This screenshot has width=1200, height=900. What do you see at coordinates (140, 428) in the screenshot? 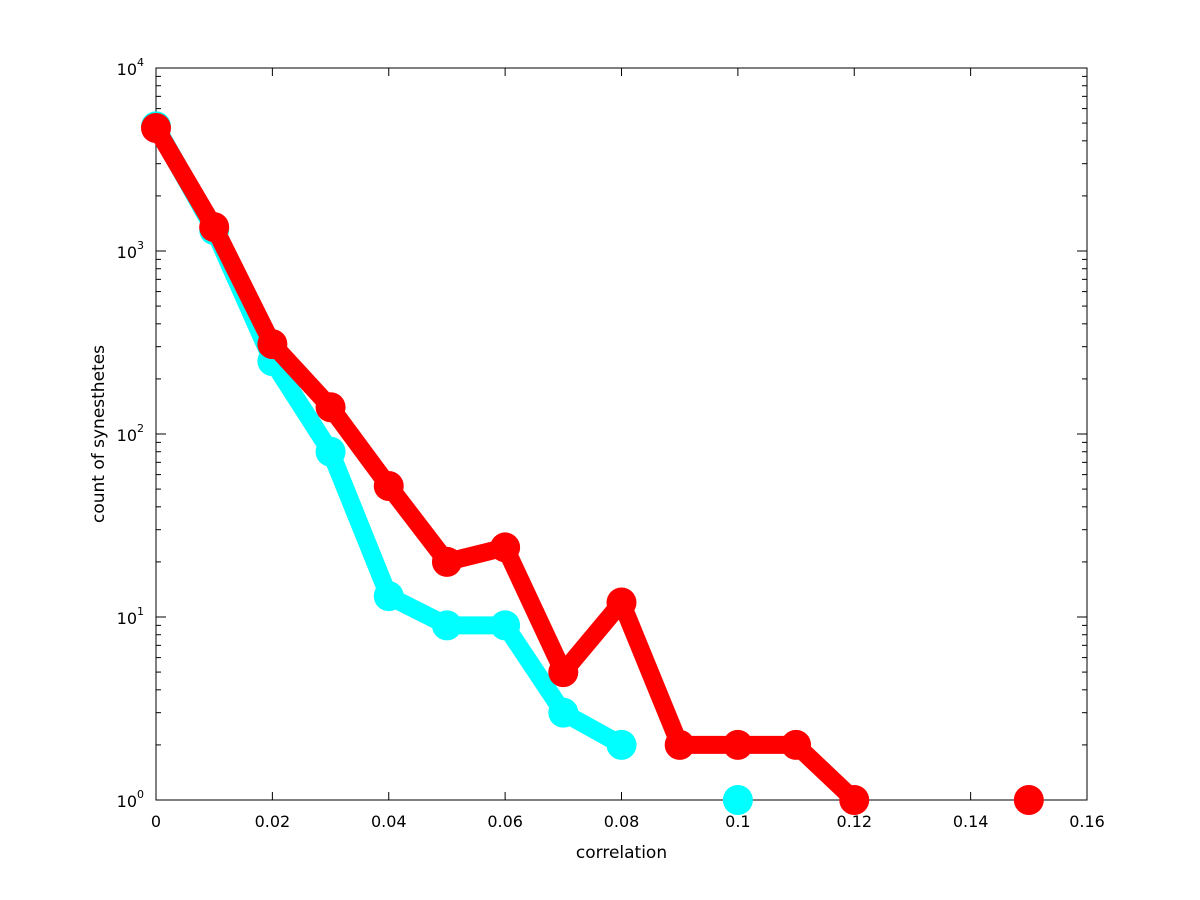
I see `y-tick-exponent: 2` at bounding box center [140, 428].